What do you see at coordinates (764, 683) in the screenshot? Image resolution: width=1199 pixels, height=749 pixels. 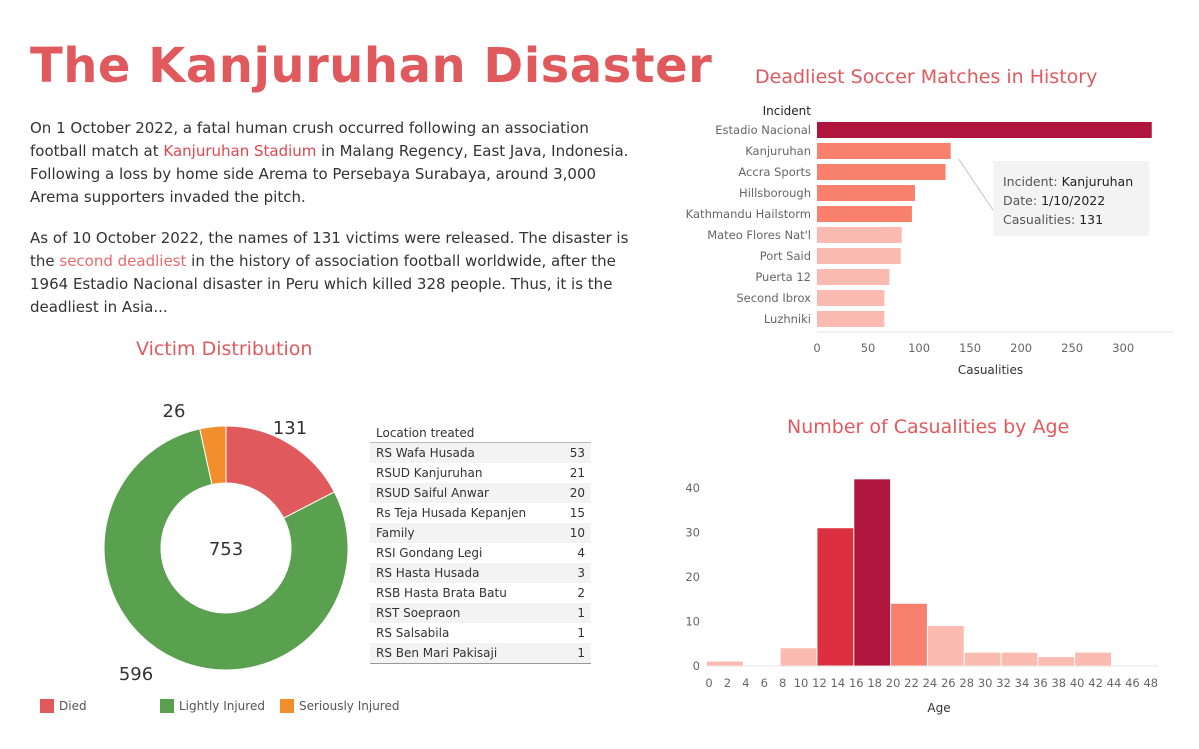 I see `age-tick-label: 6` at bounding box center [764, 683].